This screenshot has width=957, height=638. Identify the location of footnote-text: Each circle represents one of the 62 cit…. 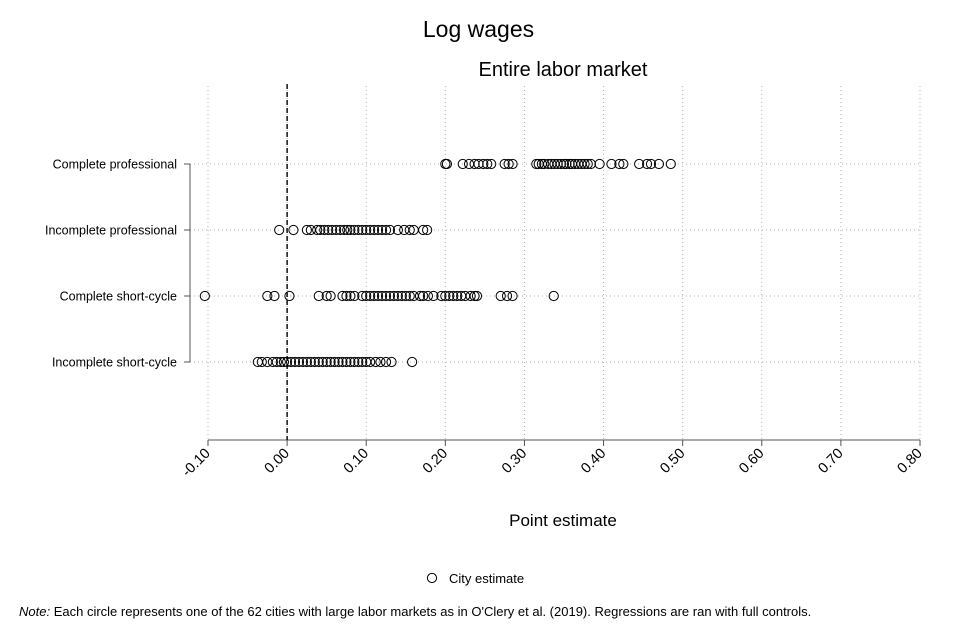
(432, 611).